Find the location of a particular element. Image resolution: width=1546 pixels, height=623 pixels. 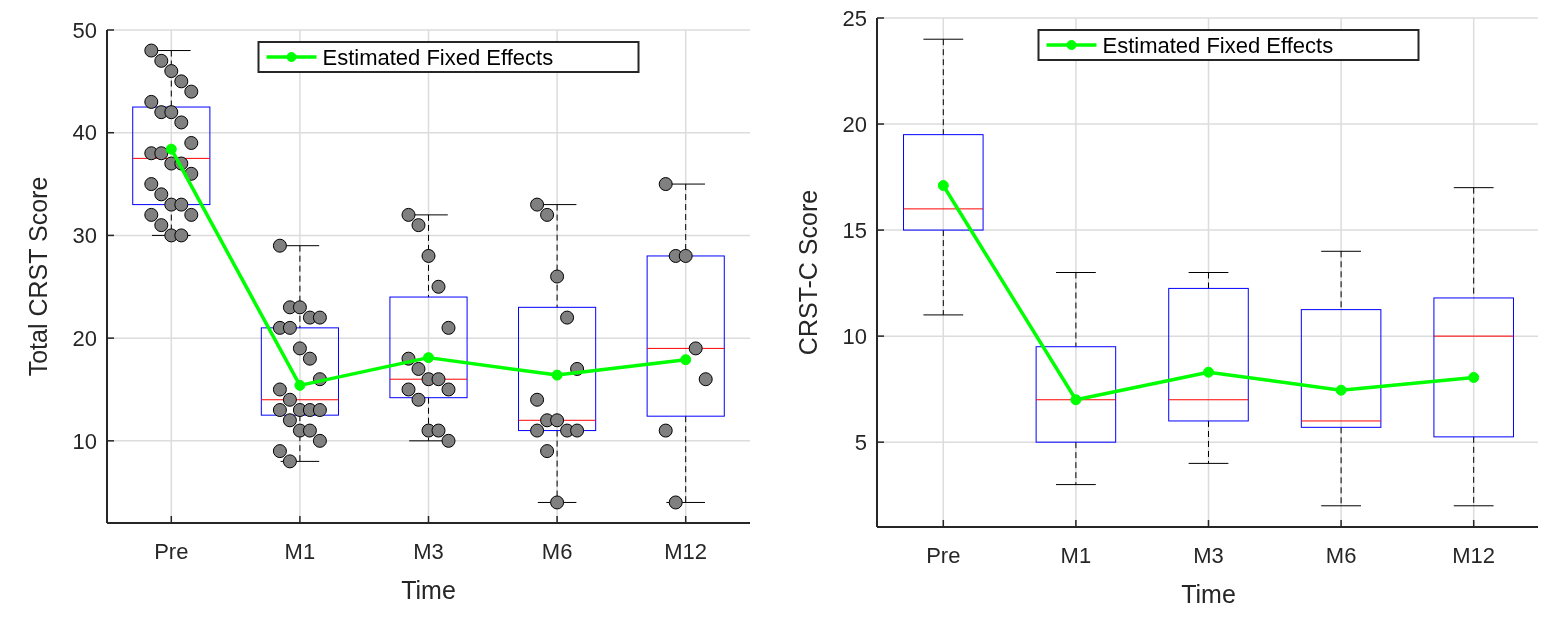

y-tick-label: 15 is located at coordinates (854, 230).